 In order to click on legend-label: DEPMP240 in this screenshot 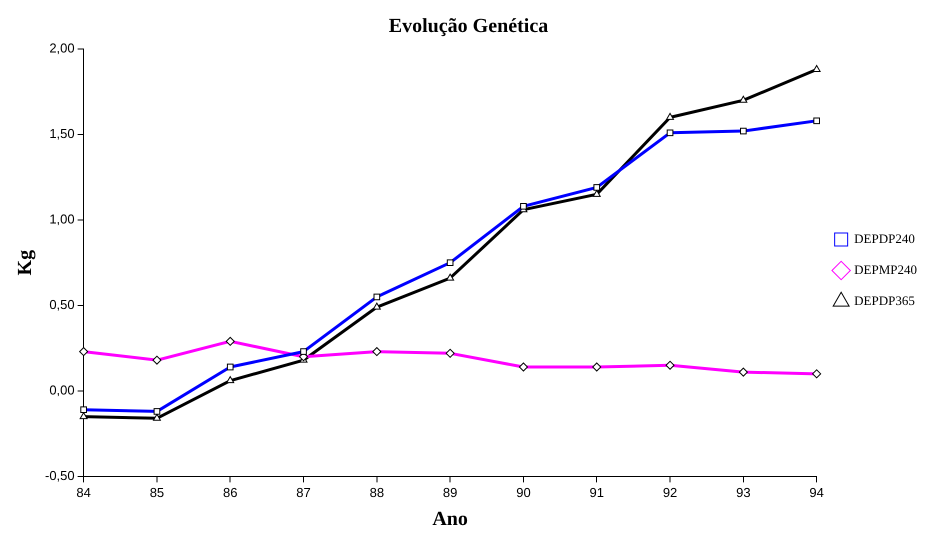, I will do `click(886, 269)`.